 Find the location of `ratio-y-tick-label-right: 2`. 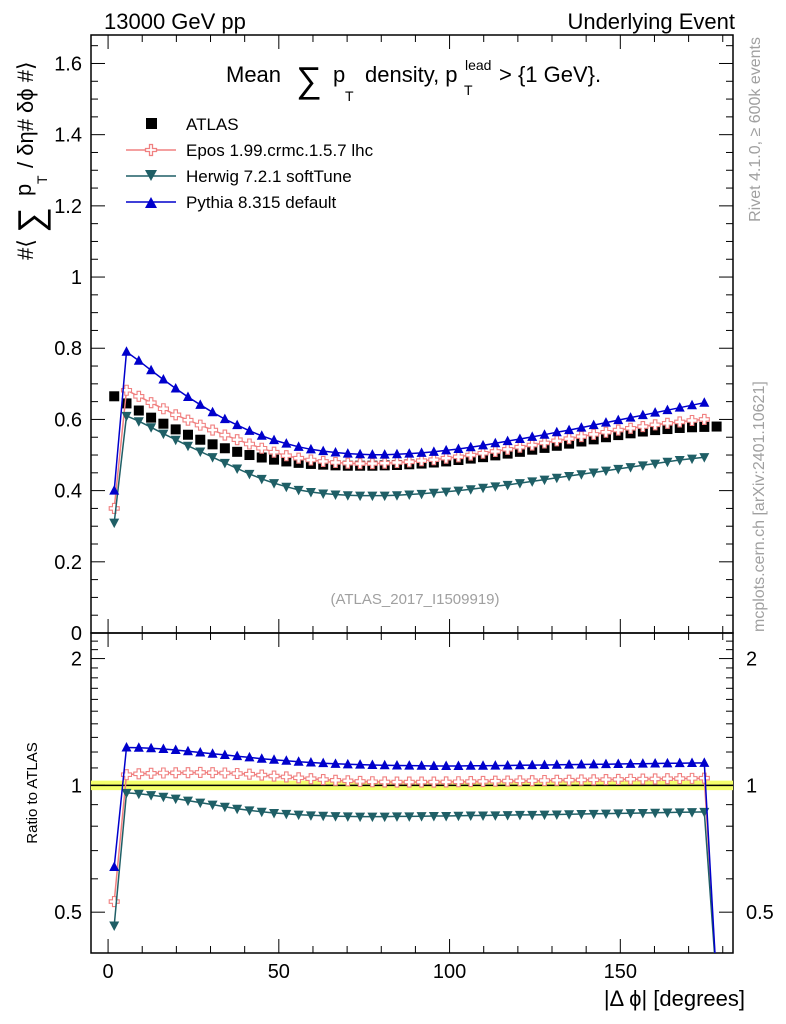

ratio-y-tick-label-right: 2 is located at coordinates (751, 660).